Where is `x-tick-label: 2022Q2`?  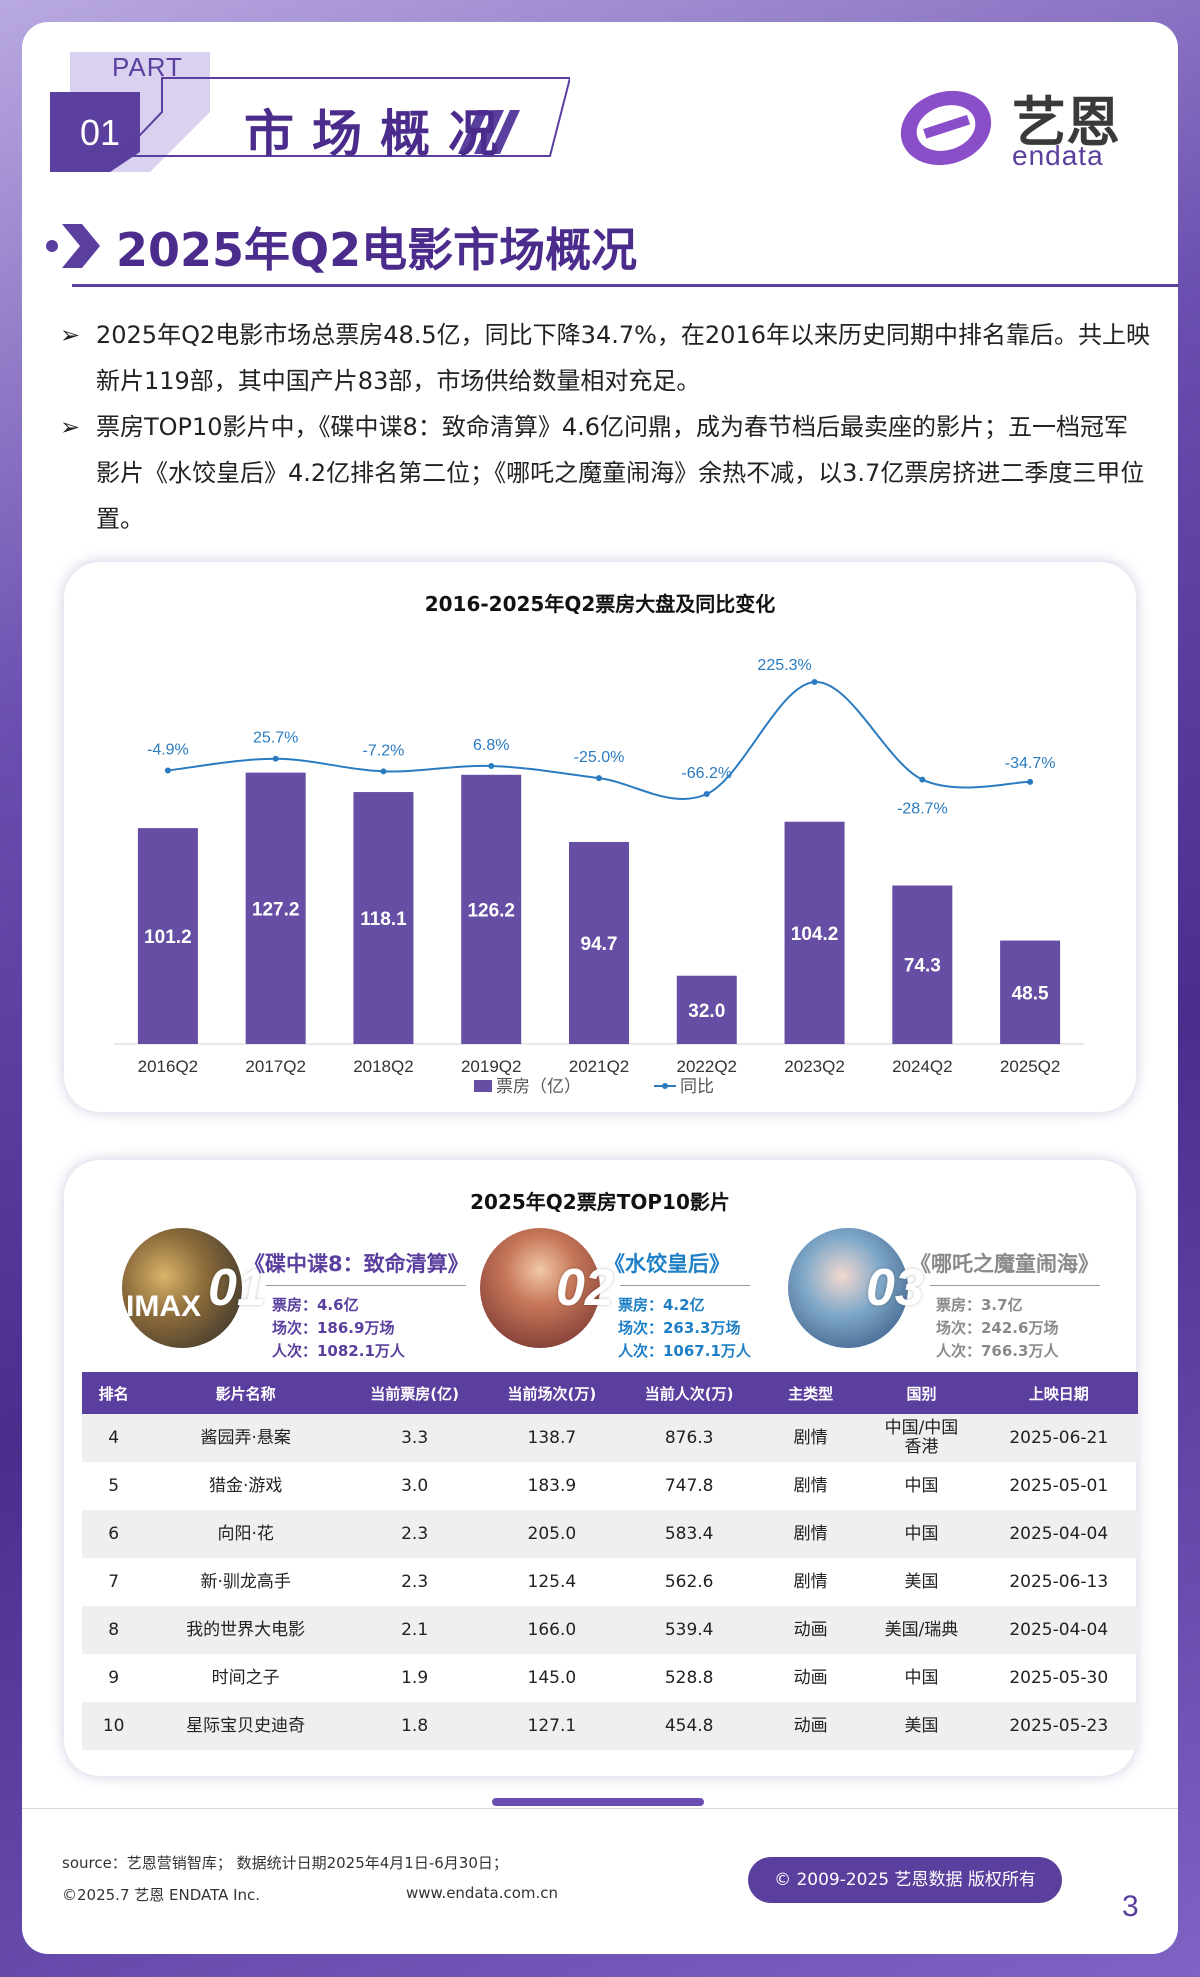
x-tick-label: 2022Q2 is located at coordinates (707, 1066).